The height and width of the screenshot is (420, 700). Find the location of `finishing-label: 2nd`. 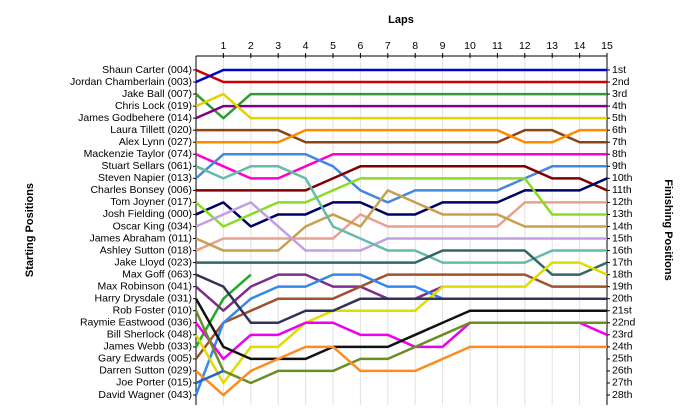

finishing-label: 2nd is located at coordinates (621, 82).